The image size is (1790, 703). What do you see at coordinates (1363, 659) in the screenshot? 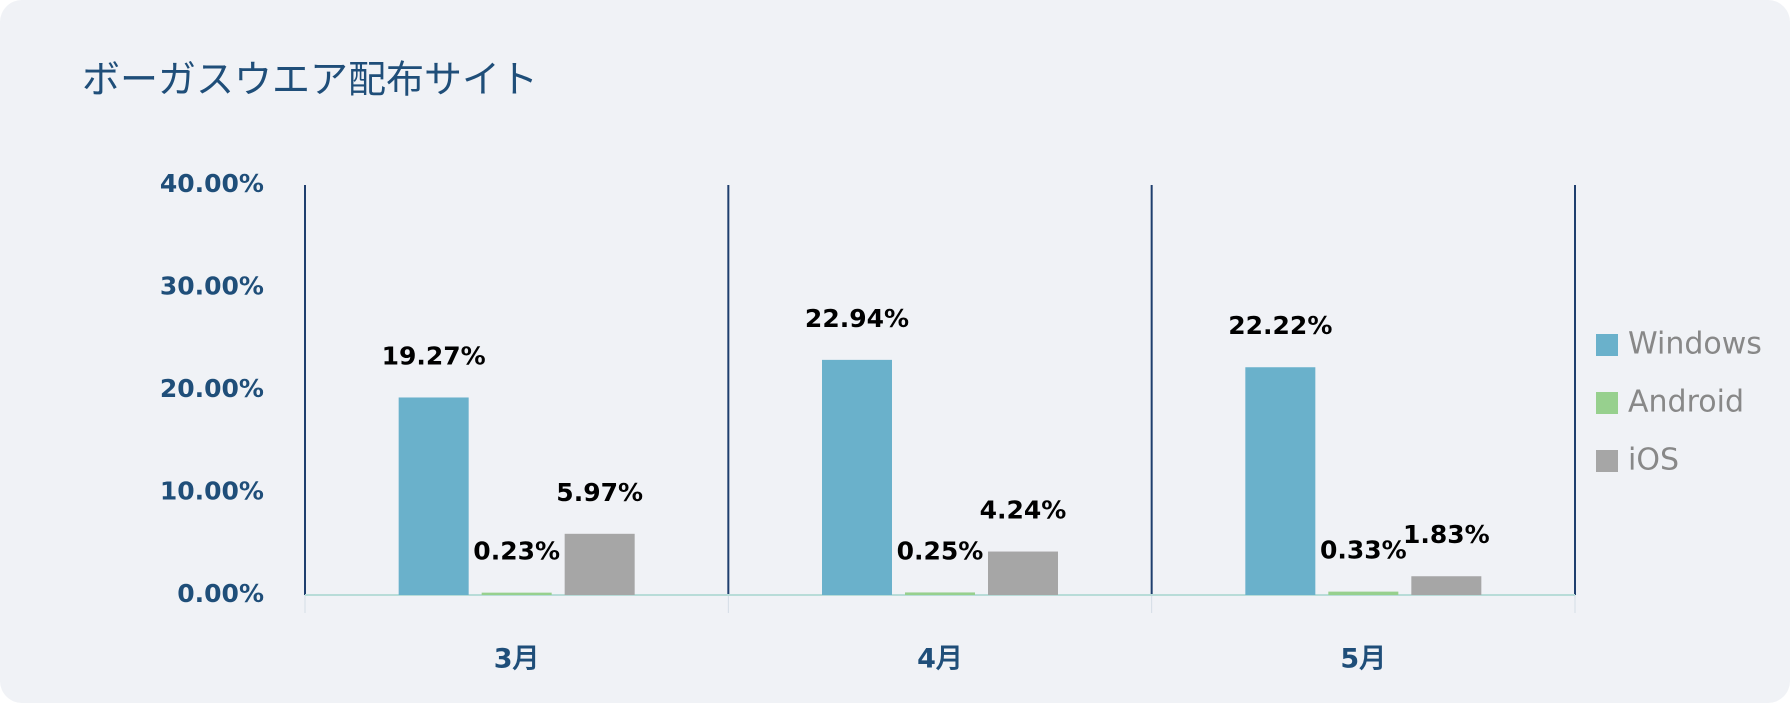
I see `x-tick-label: 5月` at bounding box center [1363, 659].